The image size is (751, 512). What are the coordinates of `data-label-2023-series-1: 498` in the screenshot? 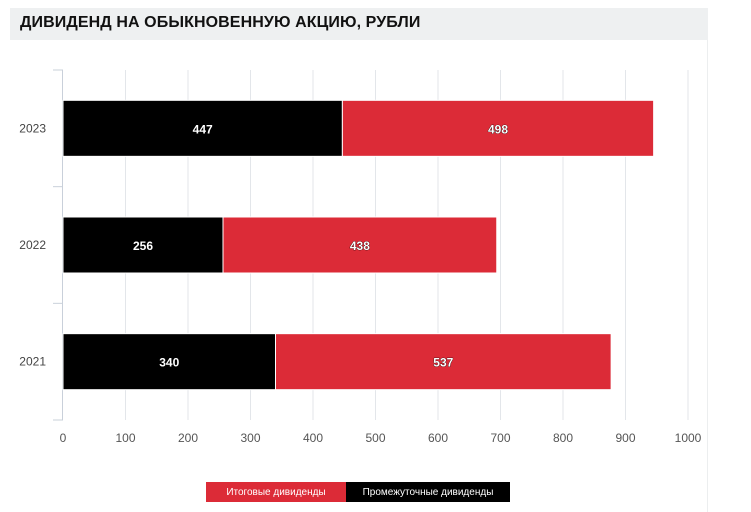 It's located at (498, 129).